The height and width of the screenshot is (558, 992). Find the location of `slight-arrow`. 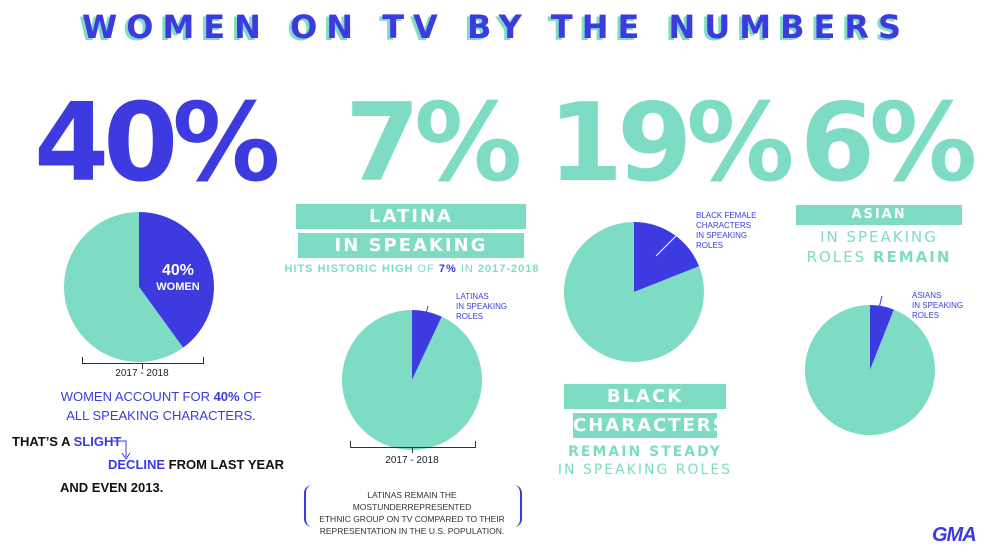

slight-arrow is located at coordinates (120, 450).